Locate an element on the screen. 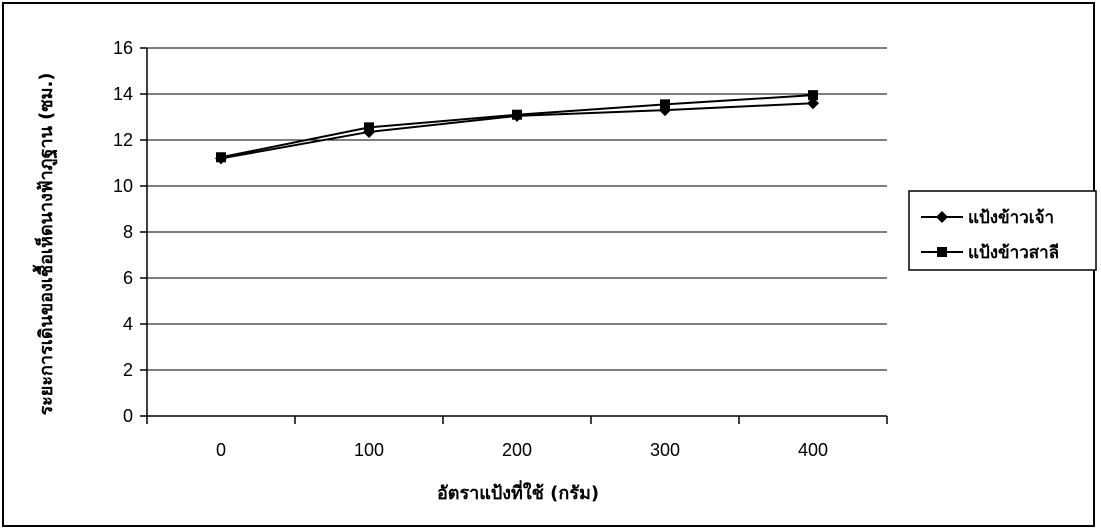 The height and width of the screenshot is (531, 1101). x-tick-label: 100 is located at coordinates (369, 450).